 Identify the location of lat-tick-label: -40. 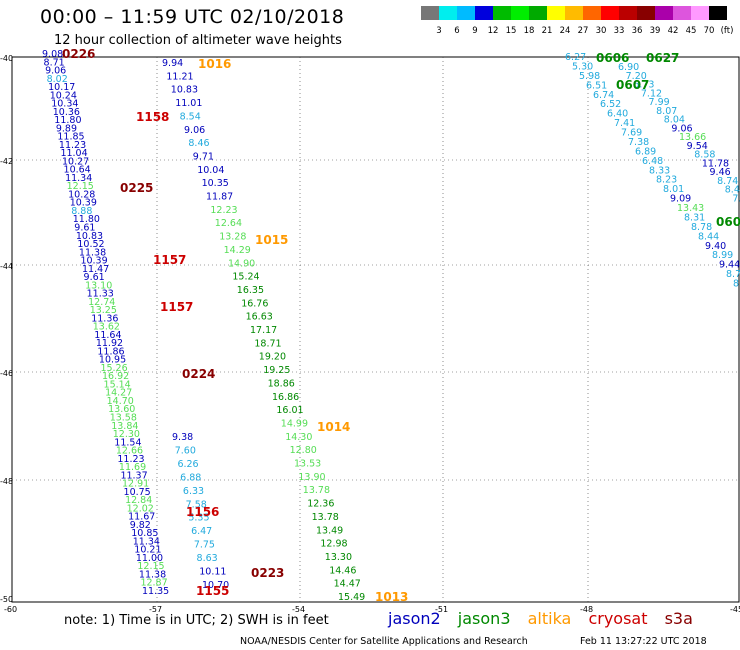
(6, 58).